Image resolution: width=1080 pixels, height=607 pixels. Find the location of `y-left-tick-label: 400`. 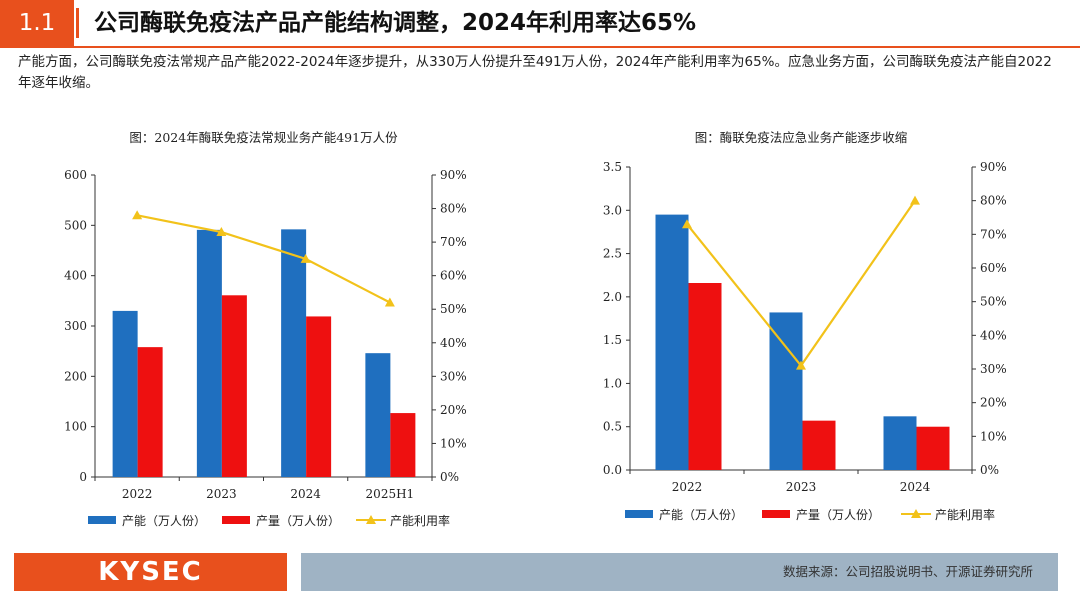

y-left-tick-label: 400 is located at coordinates (75, 276).